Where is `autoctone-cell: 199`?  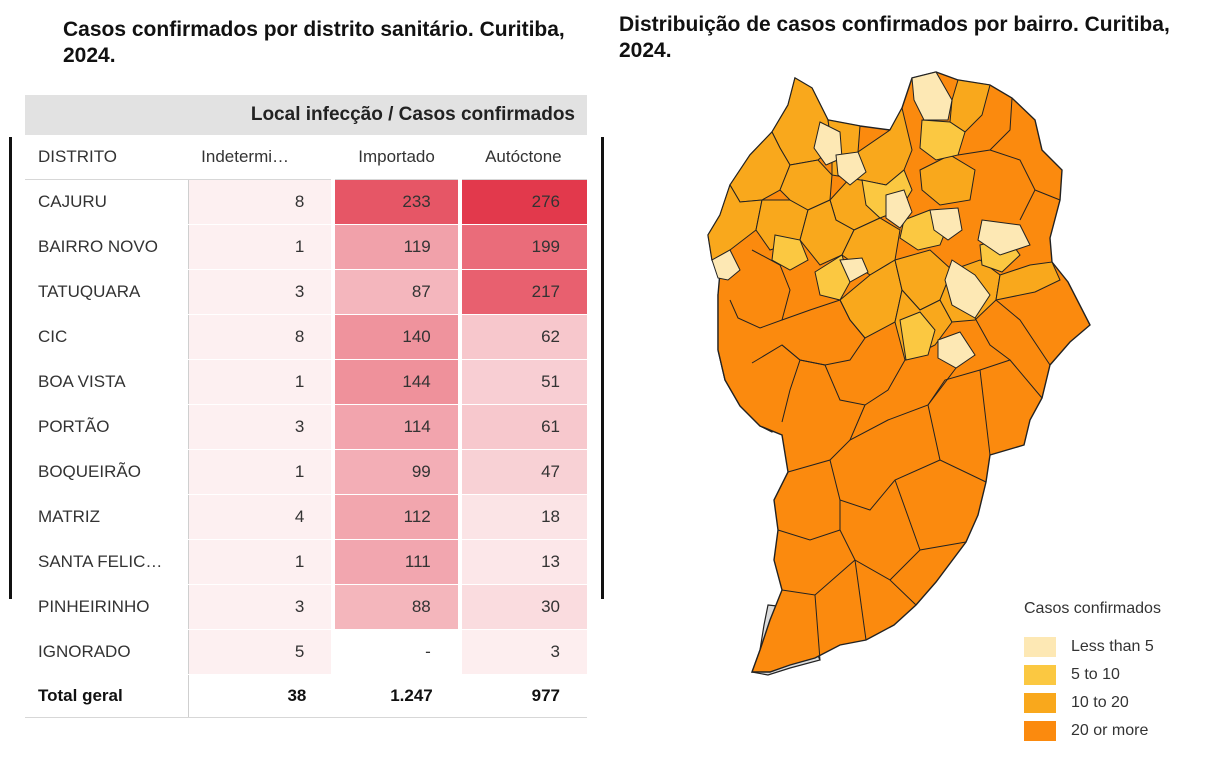
autoctone-cell: 199 is located at coordinates (522, 247).